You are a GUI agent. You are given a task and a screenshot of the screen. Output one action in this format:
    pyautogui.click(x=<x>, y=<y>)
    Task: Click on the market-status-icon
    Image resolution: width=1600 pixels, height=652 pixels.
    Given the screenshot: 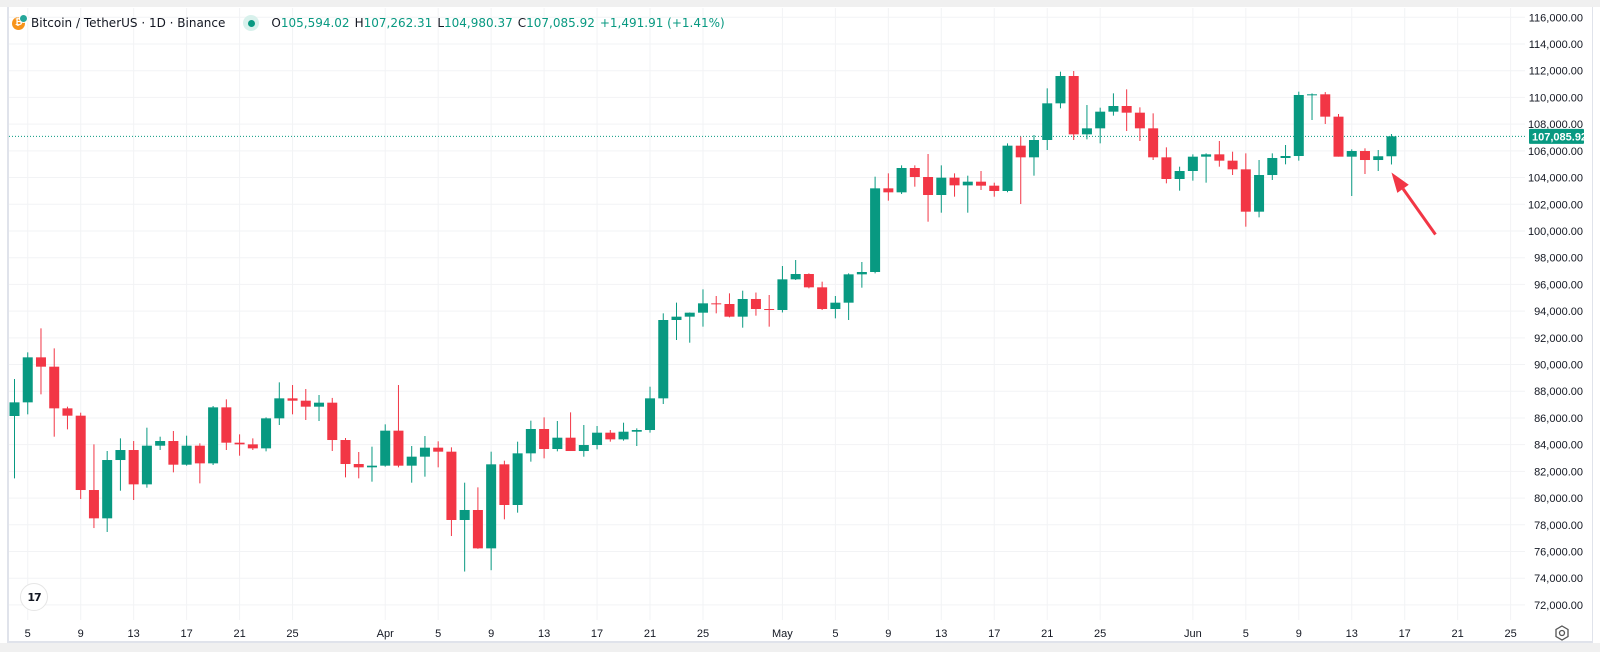 What is the action you would take?
    pyautogui.click(x=251, y=23)
    